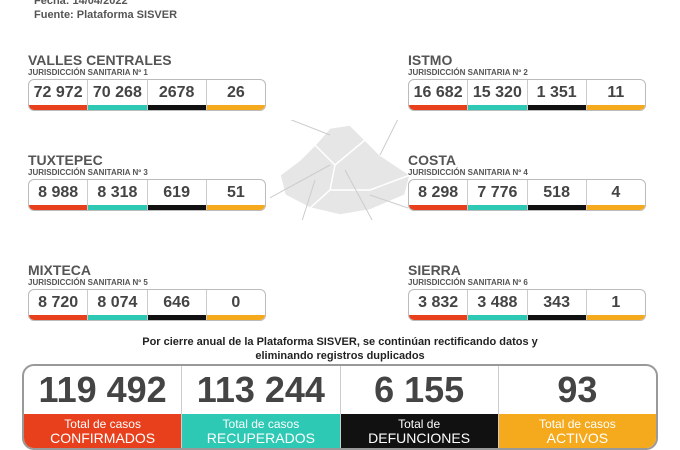 This screenshot has width=680, height=450. Describe the element at coordinates (177, 95) in the screenshot. I see `stat-deaths: 2678` at that location.